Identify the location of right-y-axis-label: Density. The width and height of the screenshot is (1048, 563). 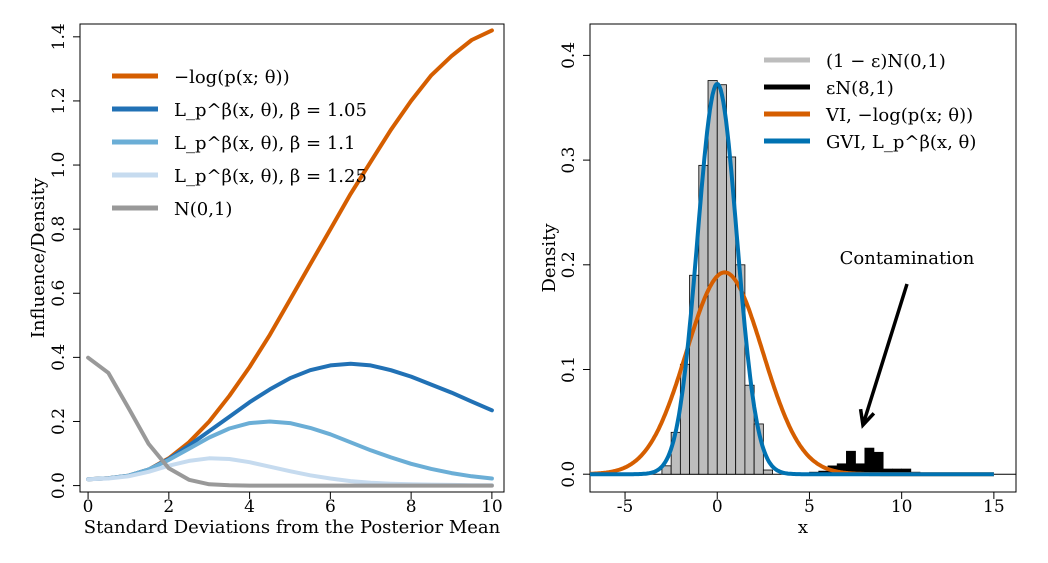
(549, 258).